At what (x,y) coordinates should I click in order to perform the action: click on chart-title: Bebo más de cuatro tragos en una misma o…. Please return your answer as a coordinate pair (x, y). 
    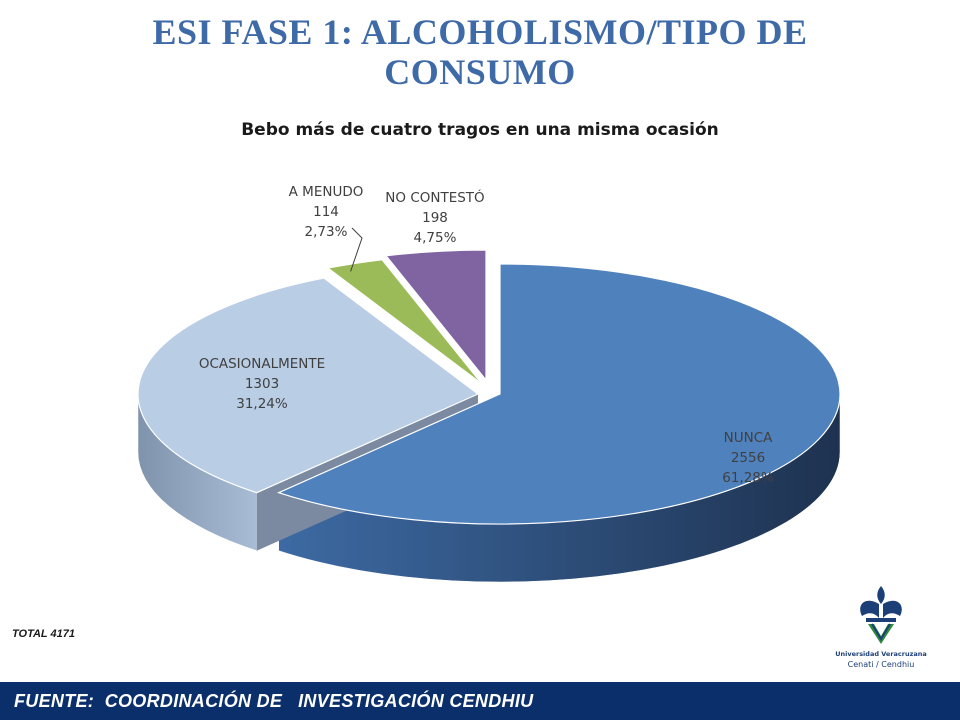
    Looking at the image, I should click on (480, 130).